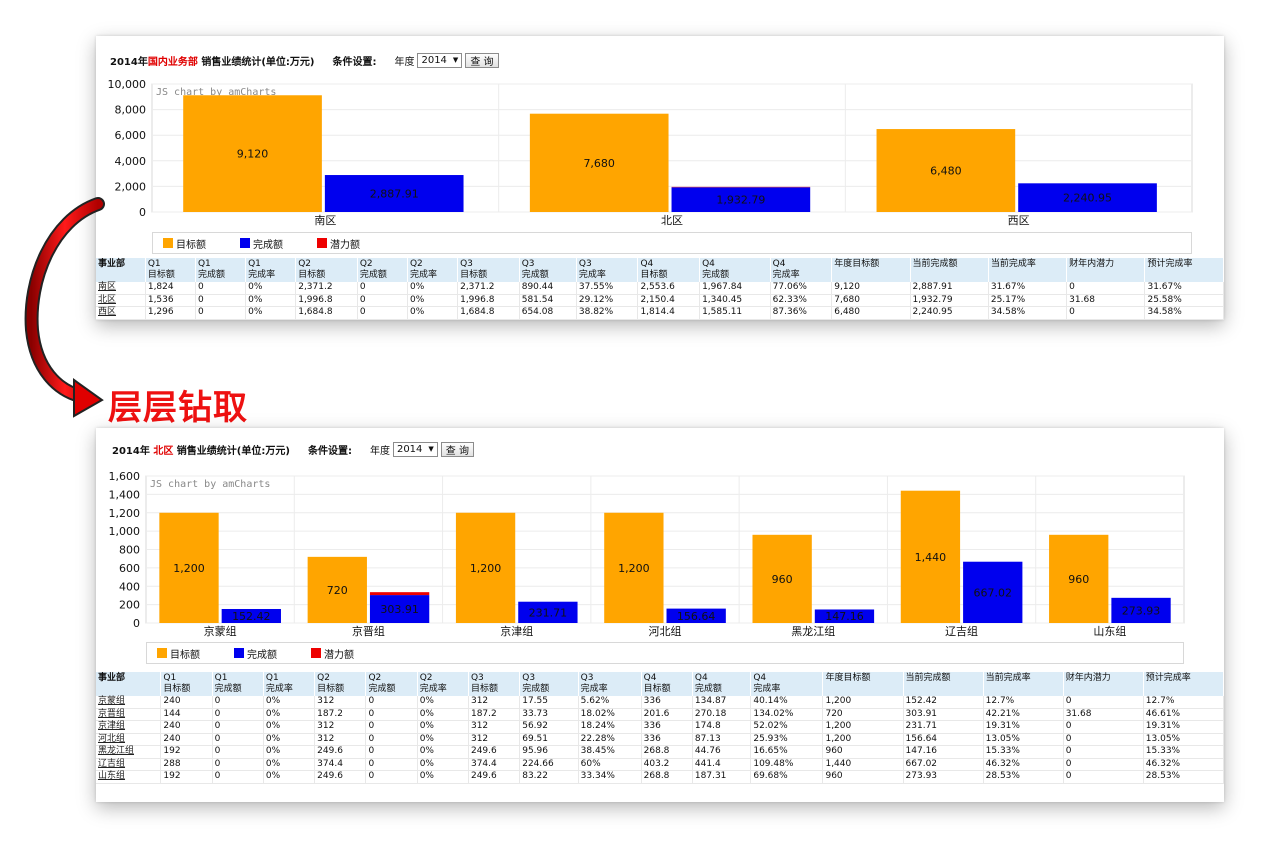  Describe the element at coordinates (610, 777) in the screenshot. I see `table-cell: 33.34%` at that location.